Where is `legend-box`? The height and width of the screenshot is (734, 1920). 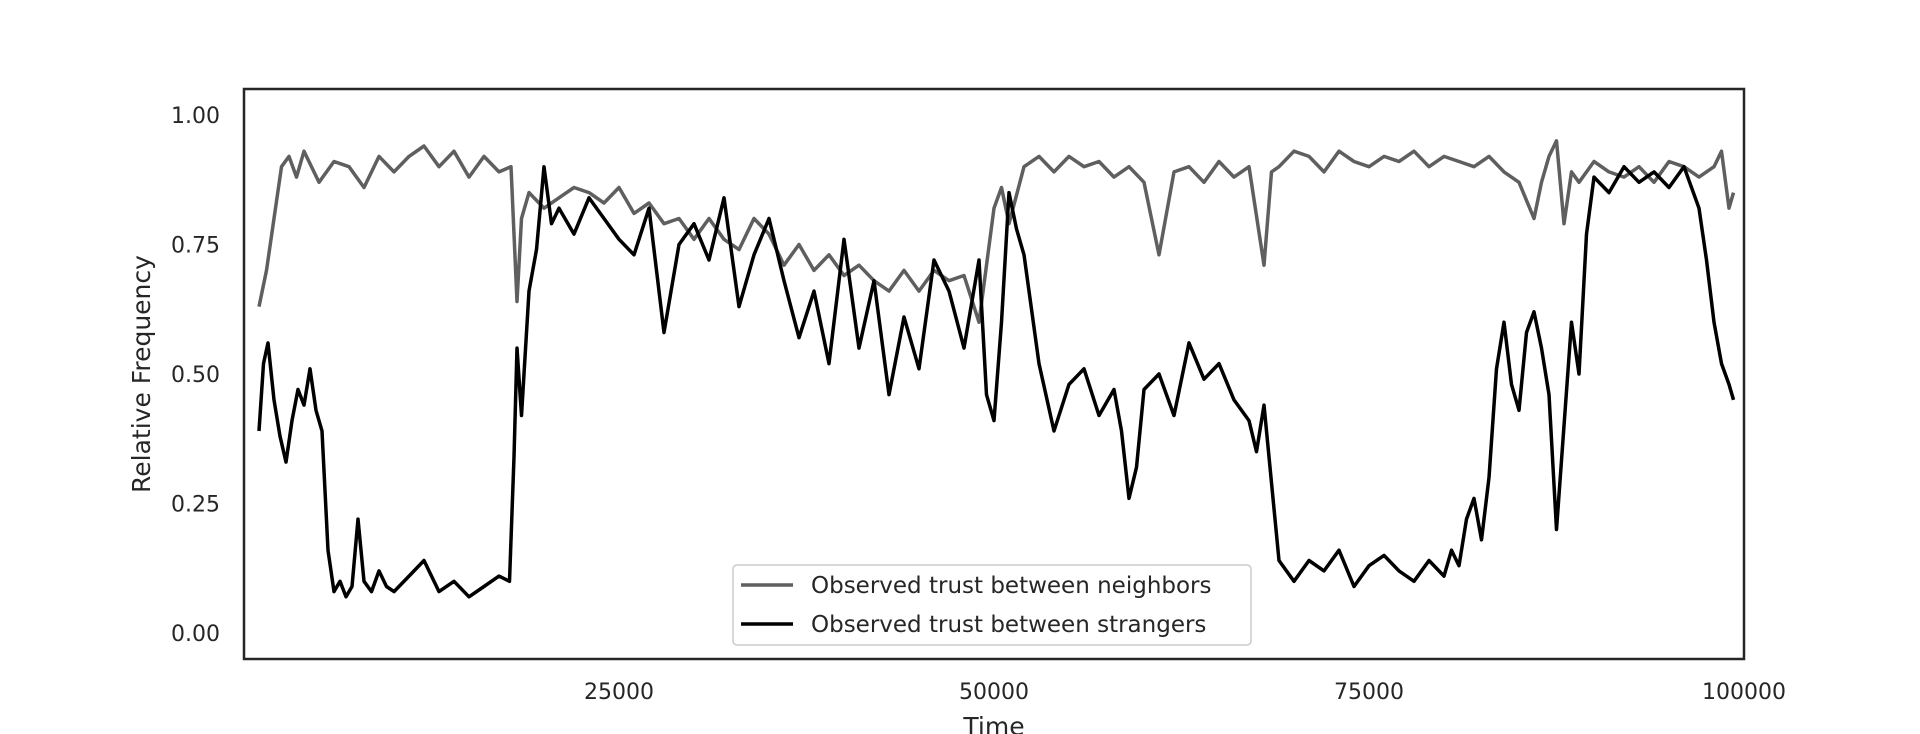
legend-box is located at coordinates (992, 605).